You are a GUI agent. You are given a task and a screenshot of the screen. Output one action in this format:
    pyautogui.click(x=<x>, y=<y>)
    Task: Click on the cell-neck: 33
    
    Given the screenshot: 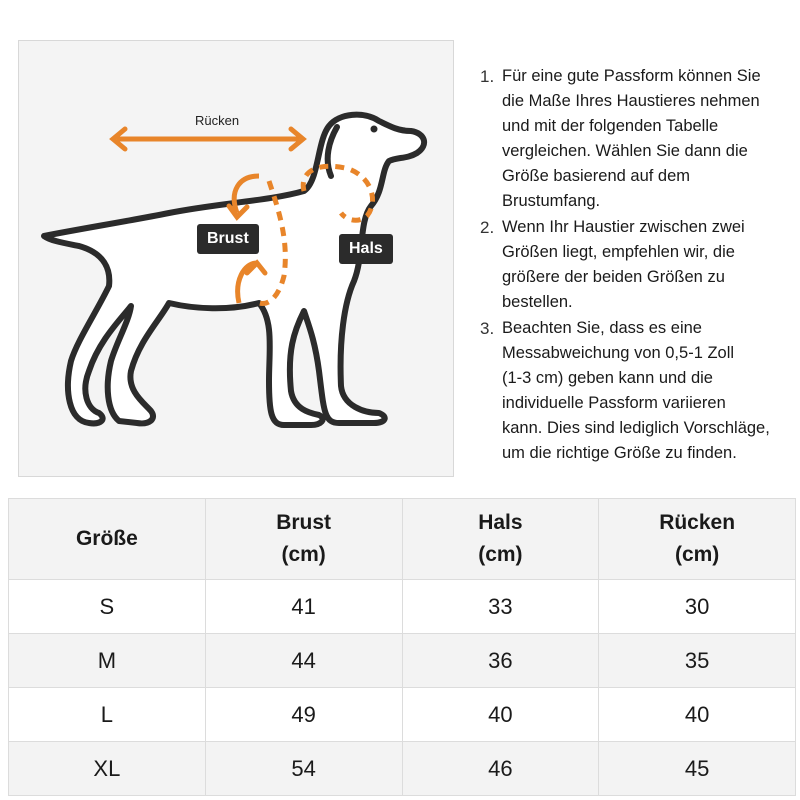 What is the action you would take?
    pyautogui.click(x=500, y=606)
    